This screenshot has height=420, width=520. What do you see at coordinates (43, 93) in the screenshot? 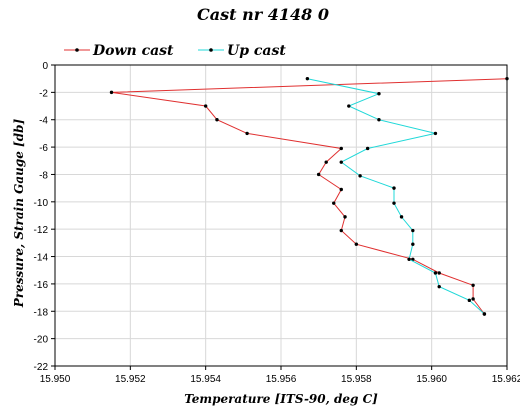
I see `y-tick-label: -2` at bounding box center [43, 93].